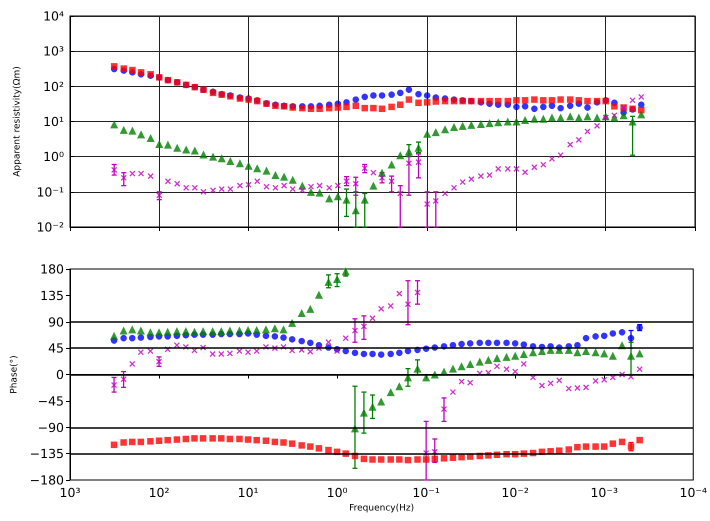  I want to click on y-tick-label: 10⁴, so click(53, 16).